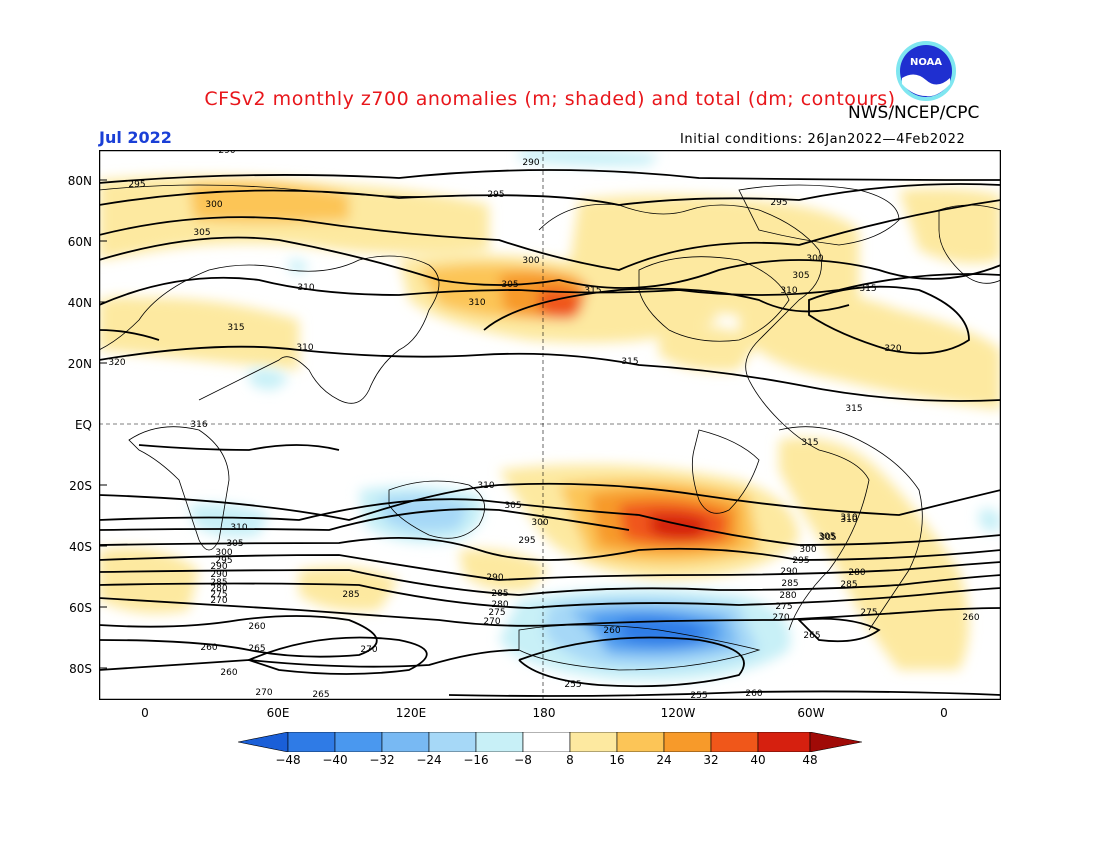 The image size is (1100, 850). What do you see at coordinates (80, 669) in the screenshot?
I see `y-tick-label: 80S` at bounding box center [80, 669].